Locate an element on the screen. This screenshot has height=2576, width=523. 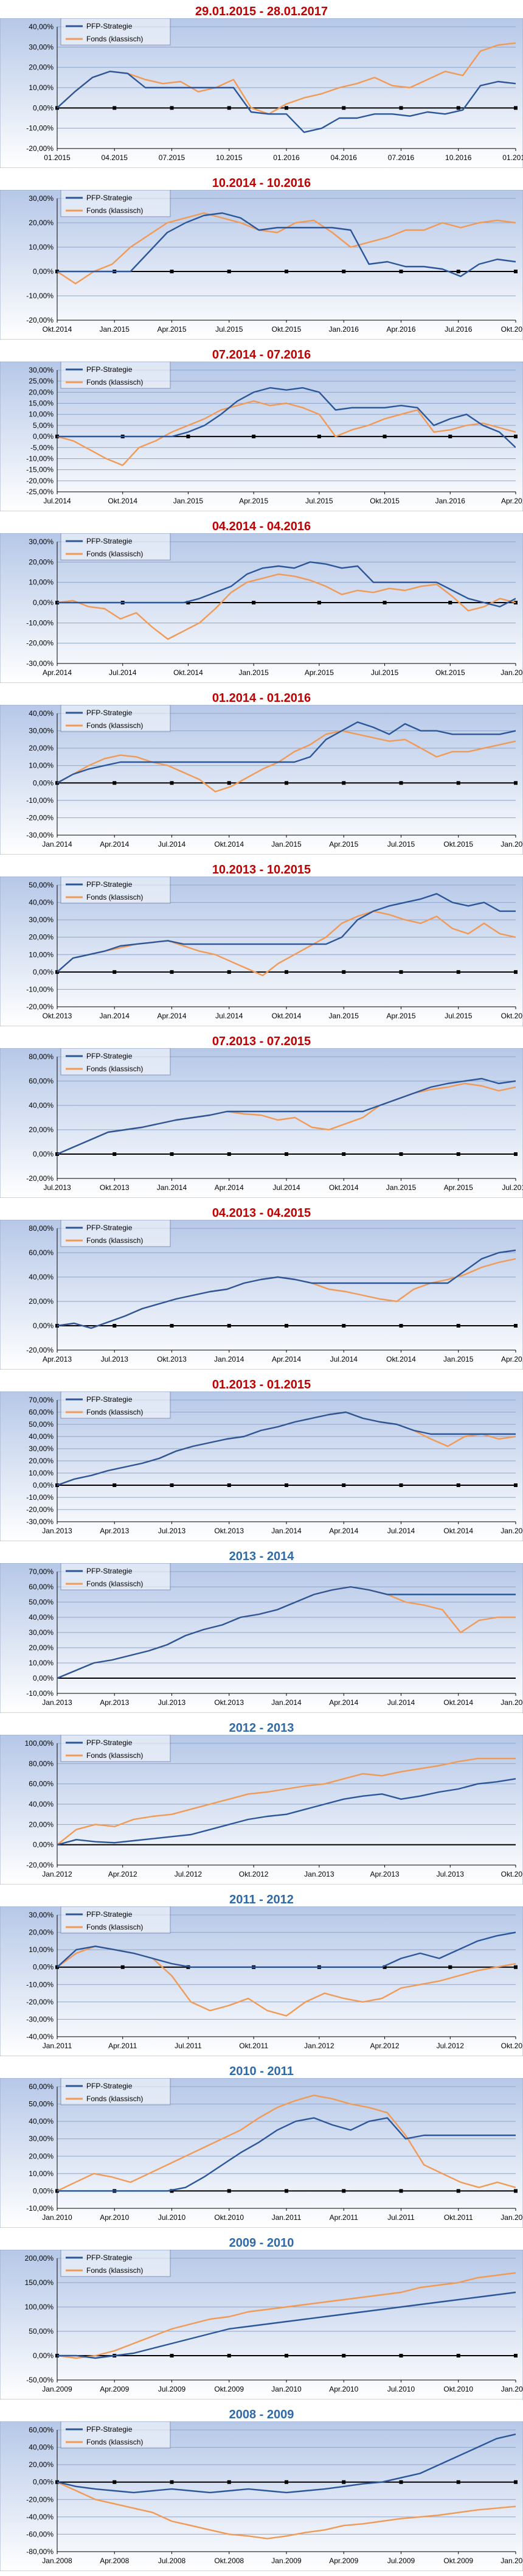
x-tick-label: 07.2016 is located at coordinates (401, 157).